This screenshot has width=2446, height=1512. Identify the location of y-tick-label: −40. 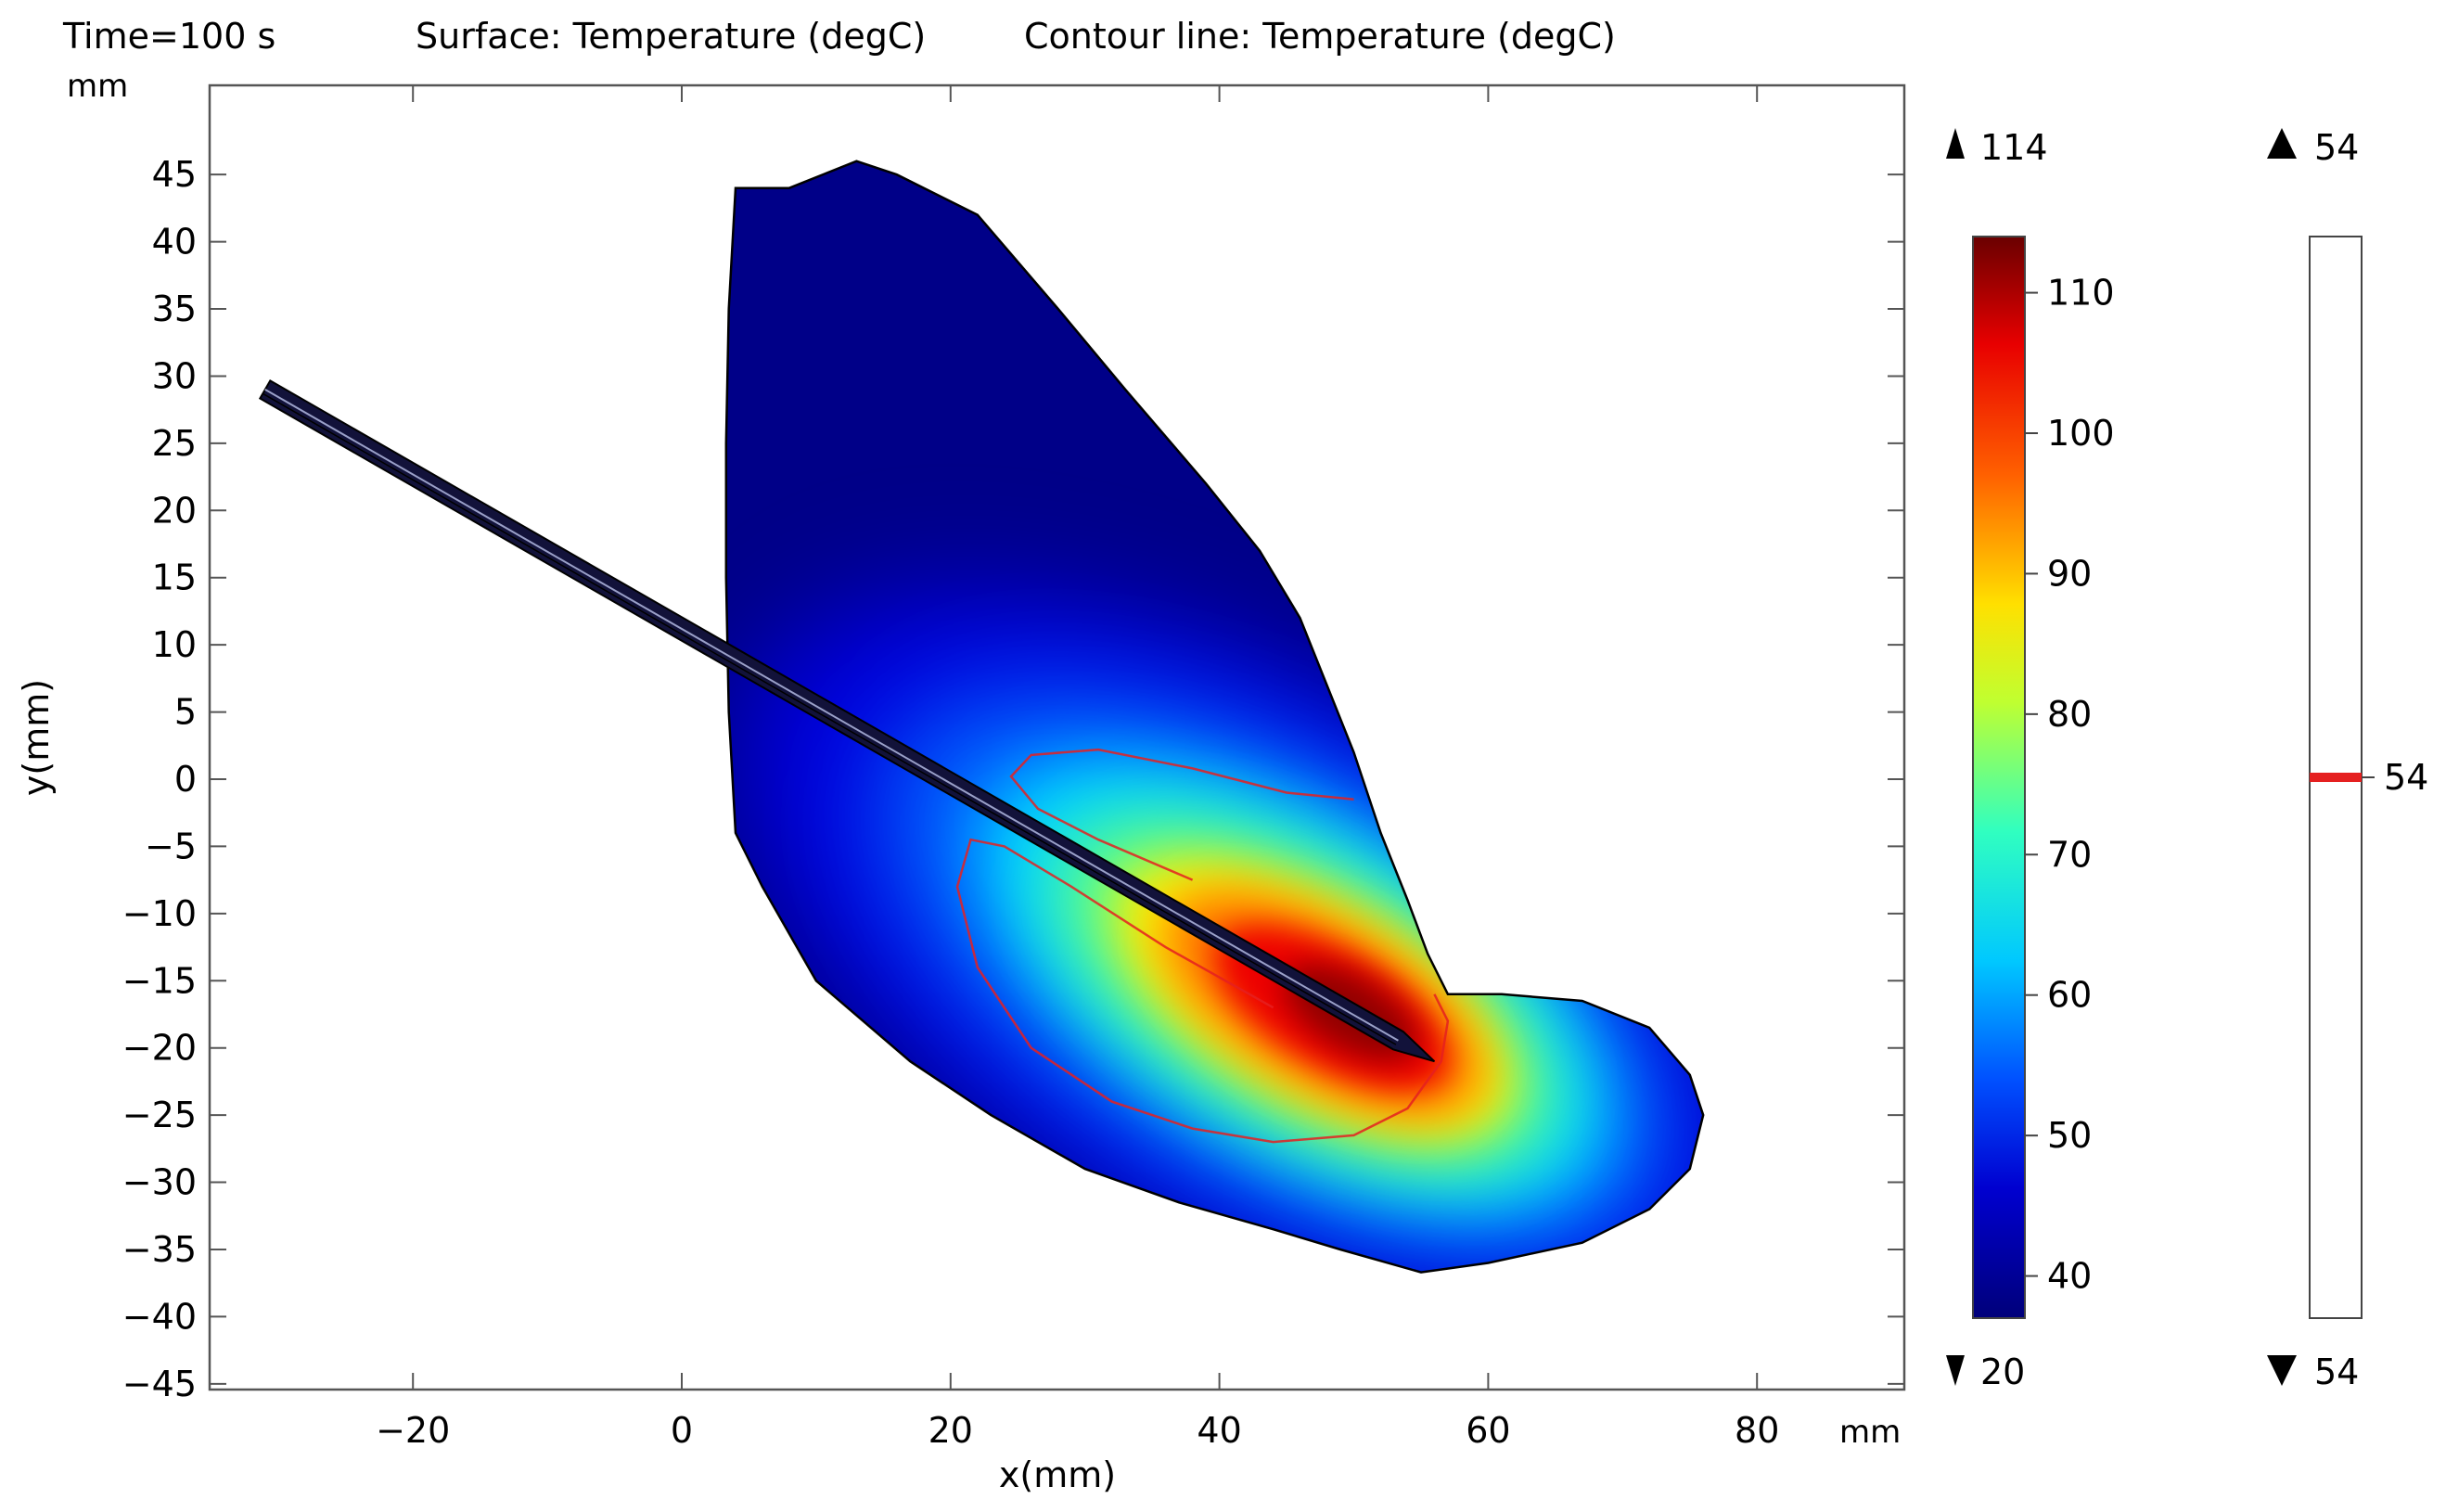
(159, 1316).